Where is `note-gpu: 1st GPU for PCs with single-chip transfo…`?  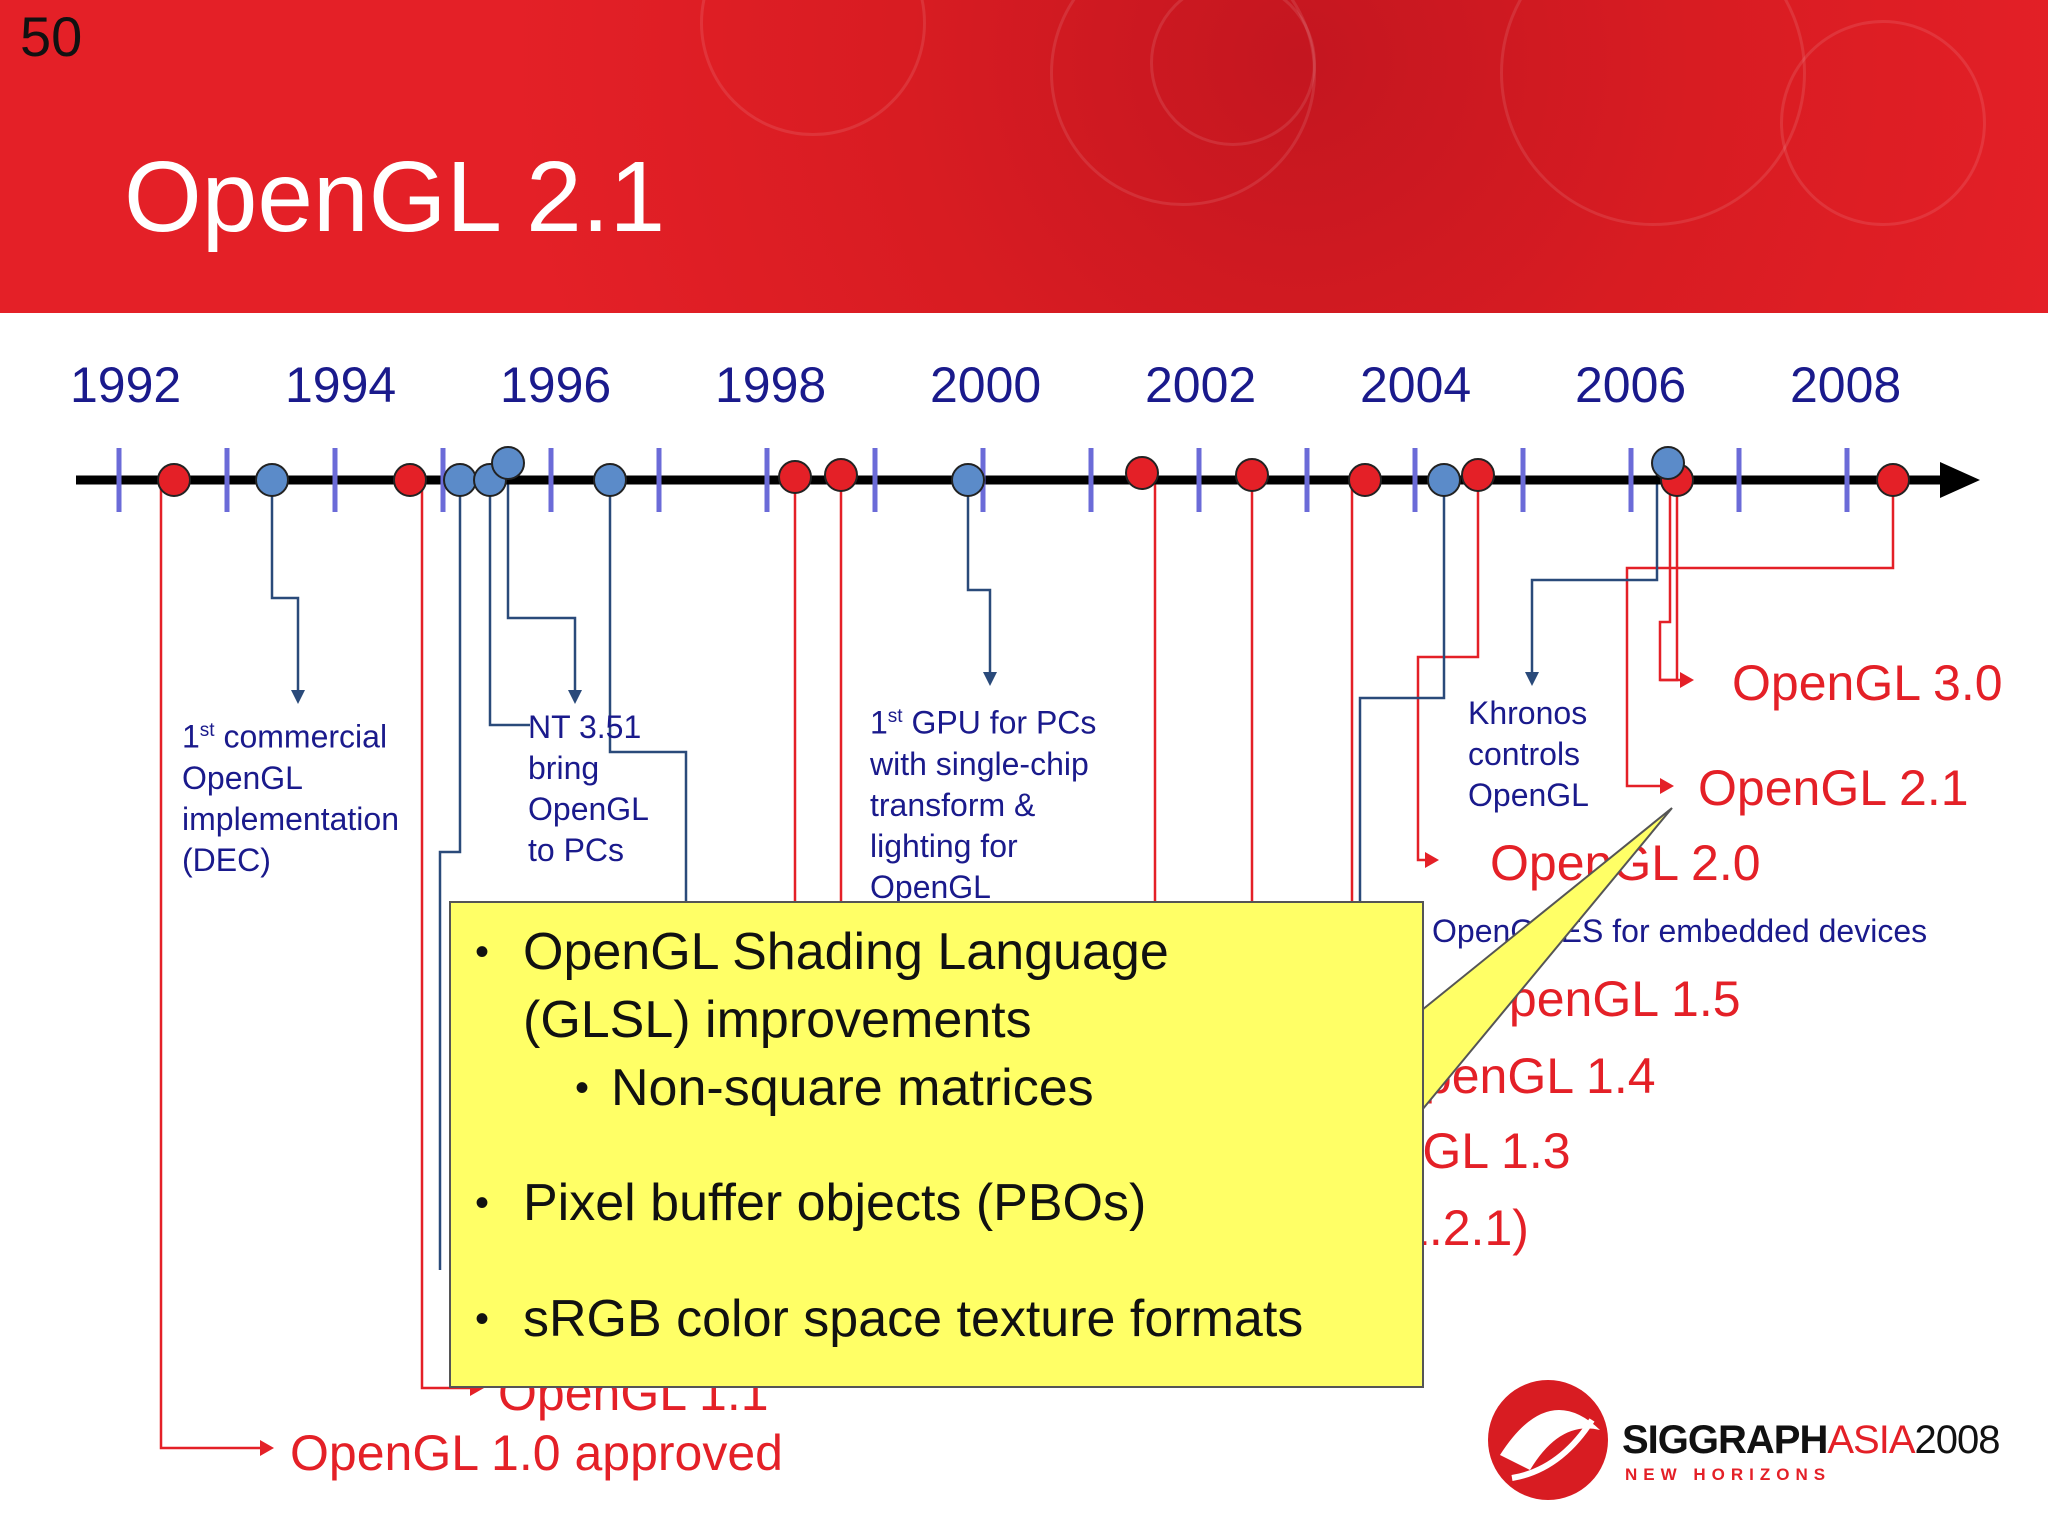
note-gpu: 1st GPU for PCs with single-chip transfo… is located at coordinates (983, 802).